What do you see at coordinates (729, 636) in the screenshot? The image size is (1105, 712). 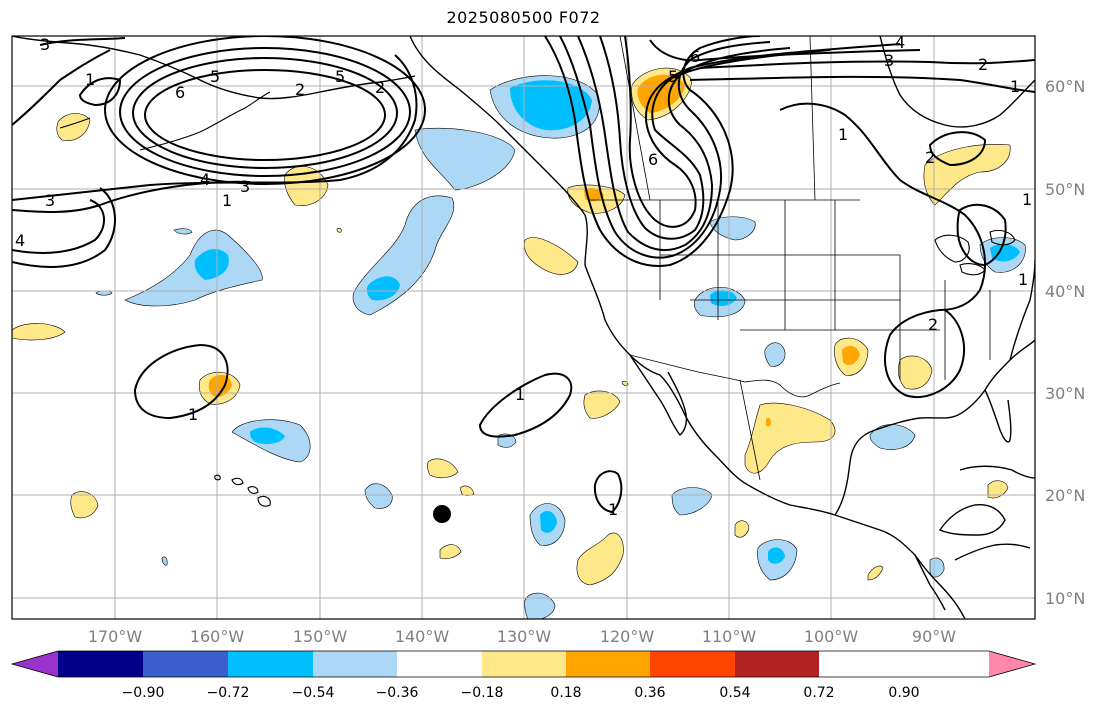 I see `lon-label: 110°W` at bounding box center [729, 636].